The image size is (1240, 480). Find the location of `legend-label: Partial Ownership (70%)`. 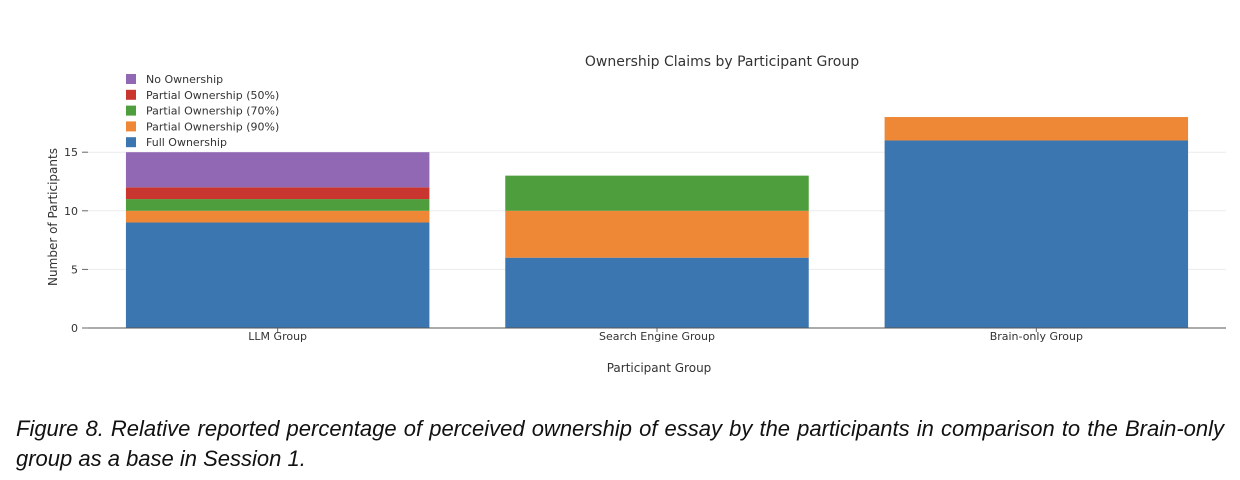

legend-label: Partial Ownership (70%) is located at coordinates (212, 111).